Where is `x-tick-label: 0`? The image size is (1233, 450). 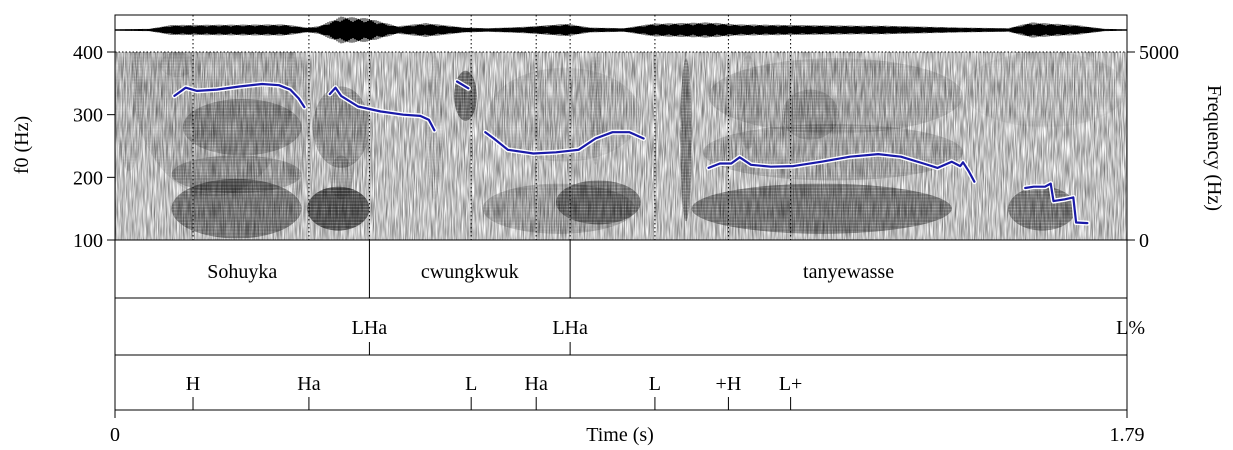
x-tick-label: 0 is located at coordinates (115, 435).